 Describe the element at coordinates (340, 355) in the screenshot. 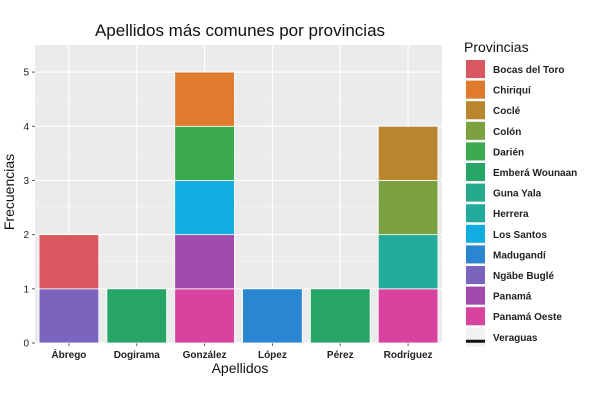

I see `x-tick-label: Pérez` at that location.